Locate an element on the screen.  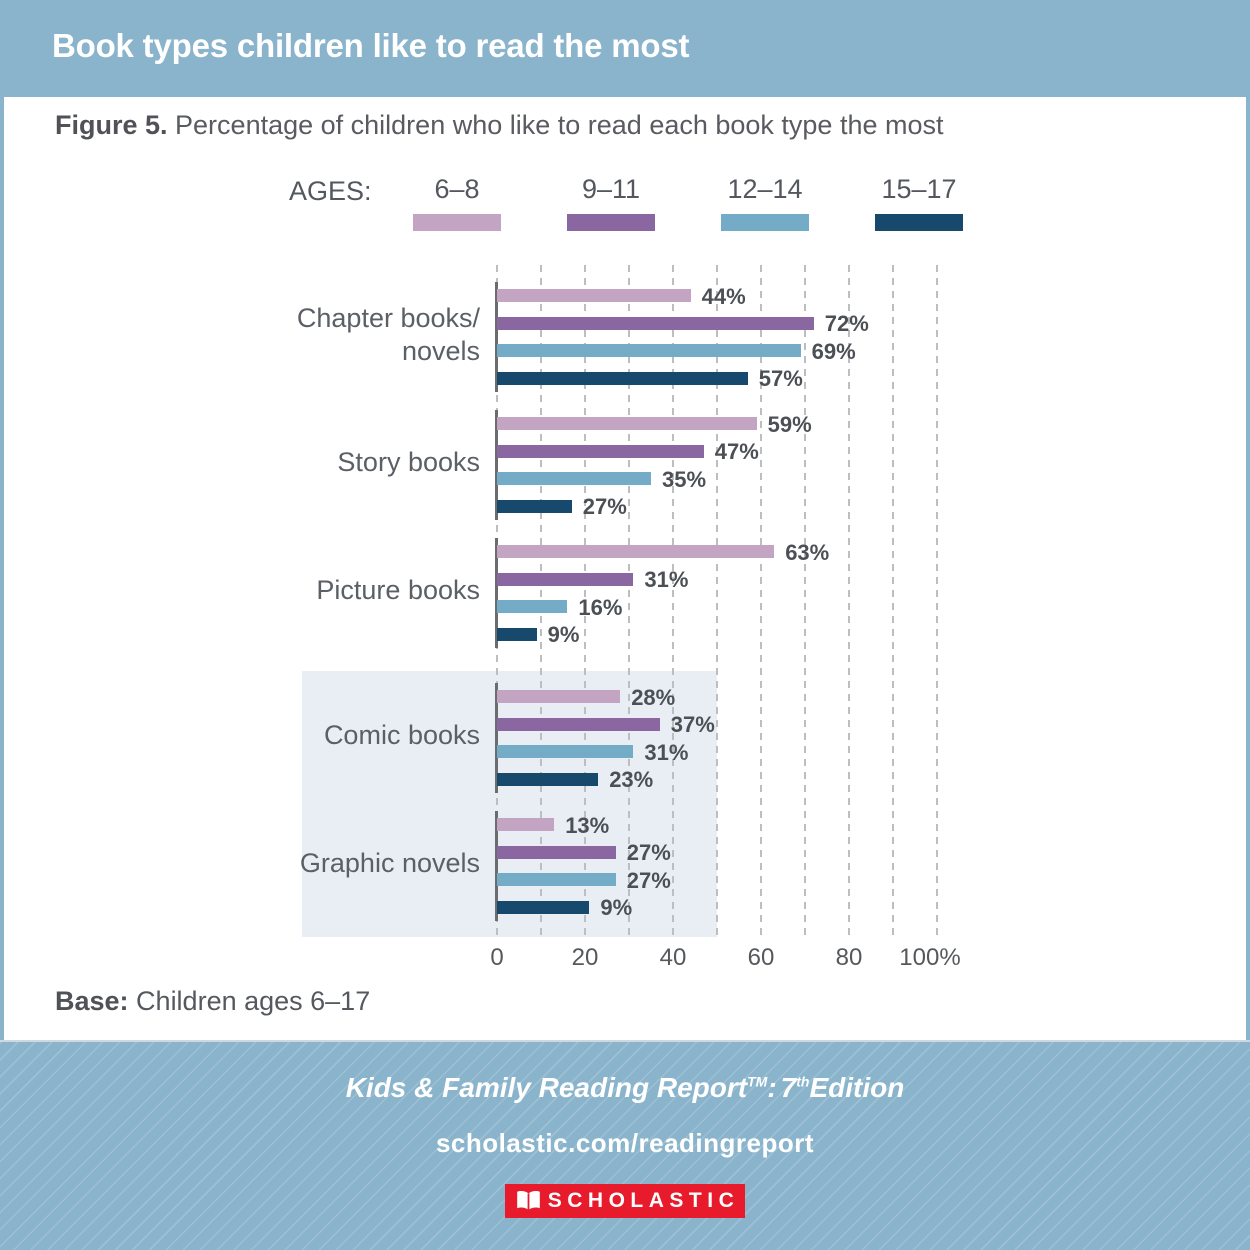
legend-item: 12–14 is located at coordinates (765, 202).